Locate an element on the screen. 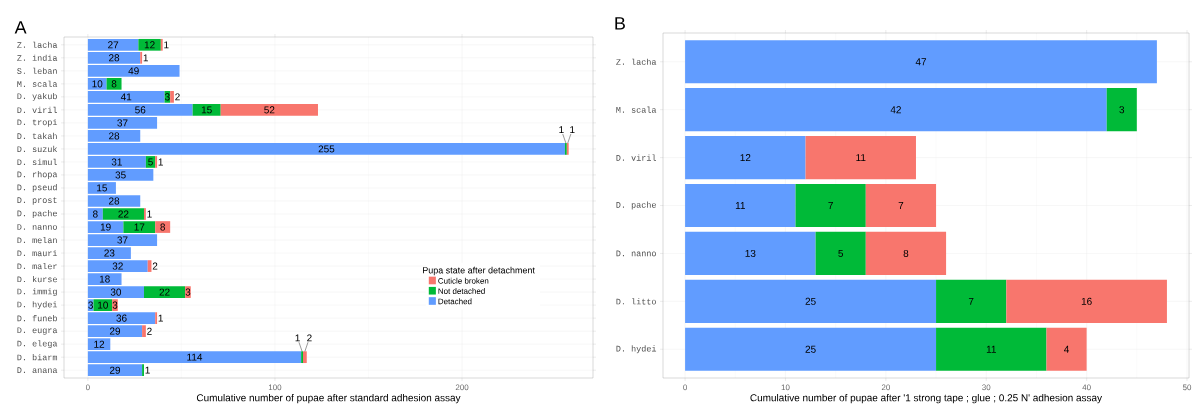 The height and width of the screenshot is (407, 1192). y-tick-label: D. mauri is located at coordinates (37, 253).